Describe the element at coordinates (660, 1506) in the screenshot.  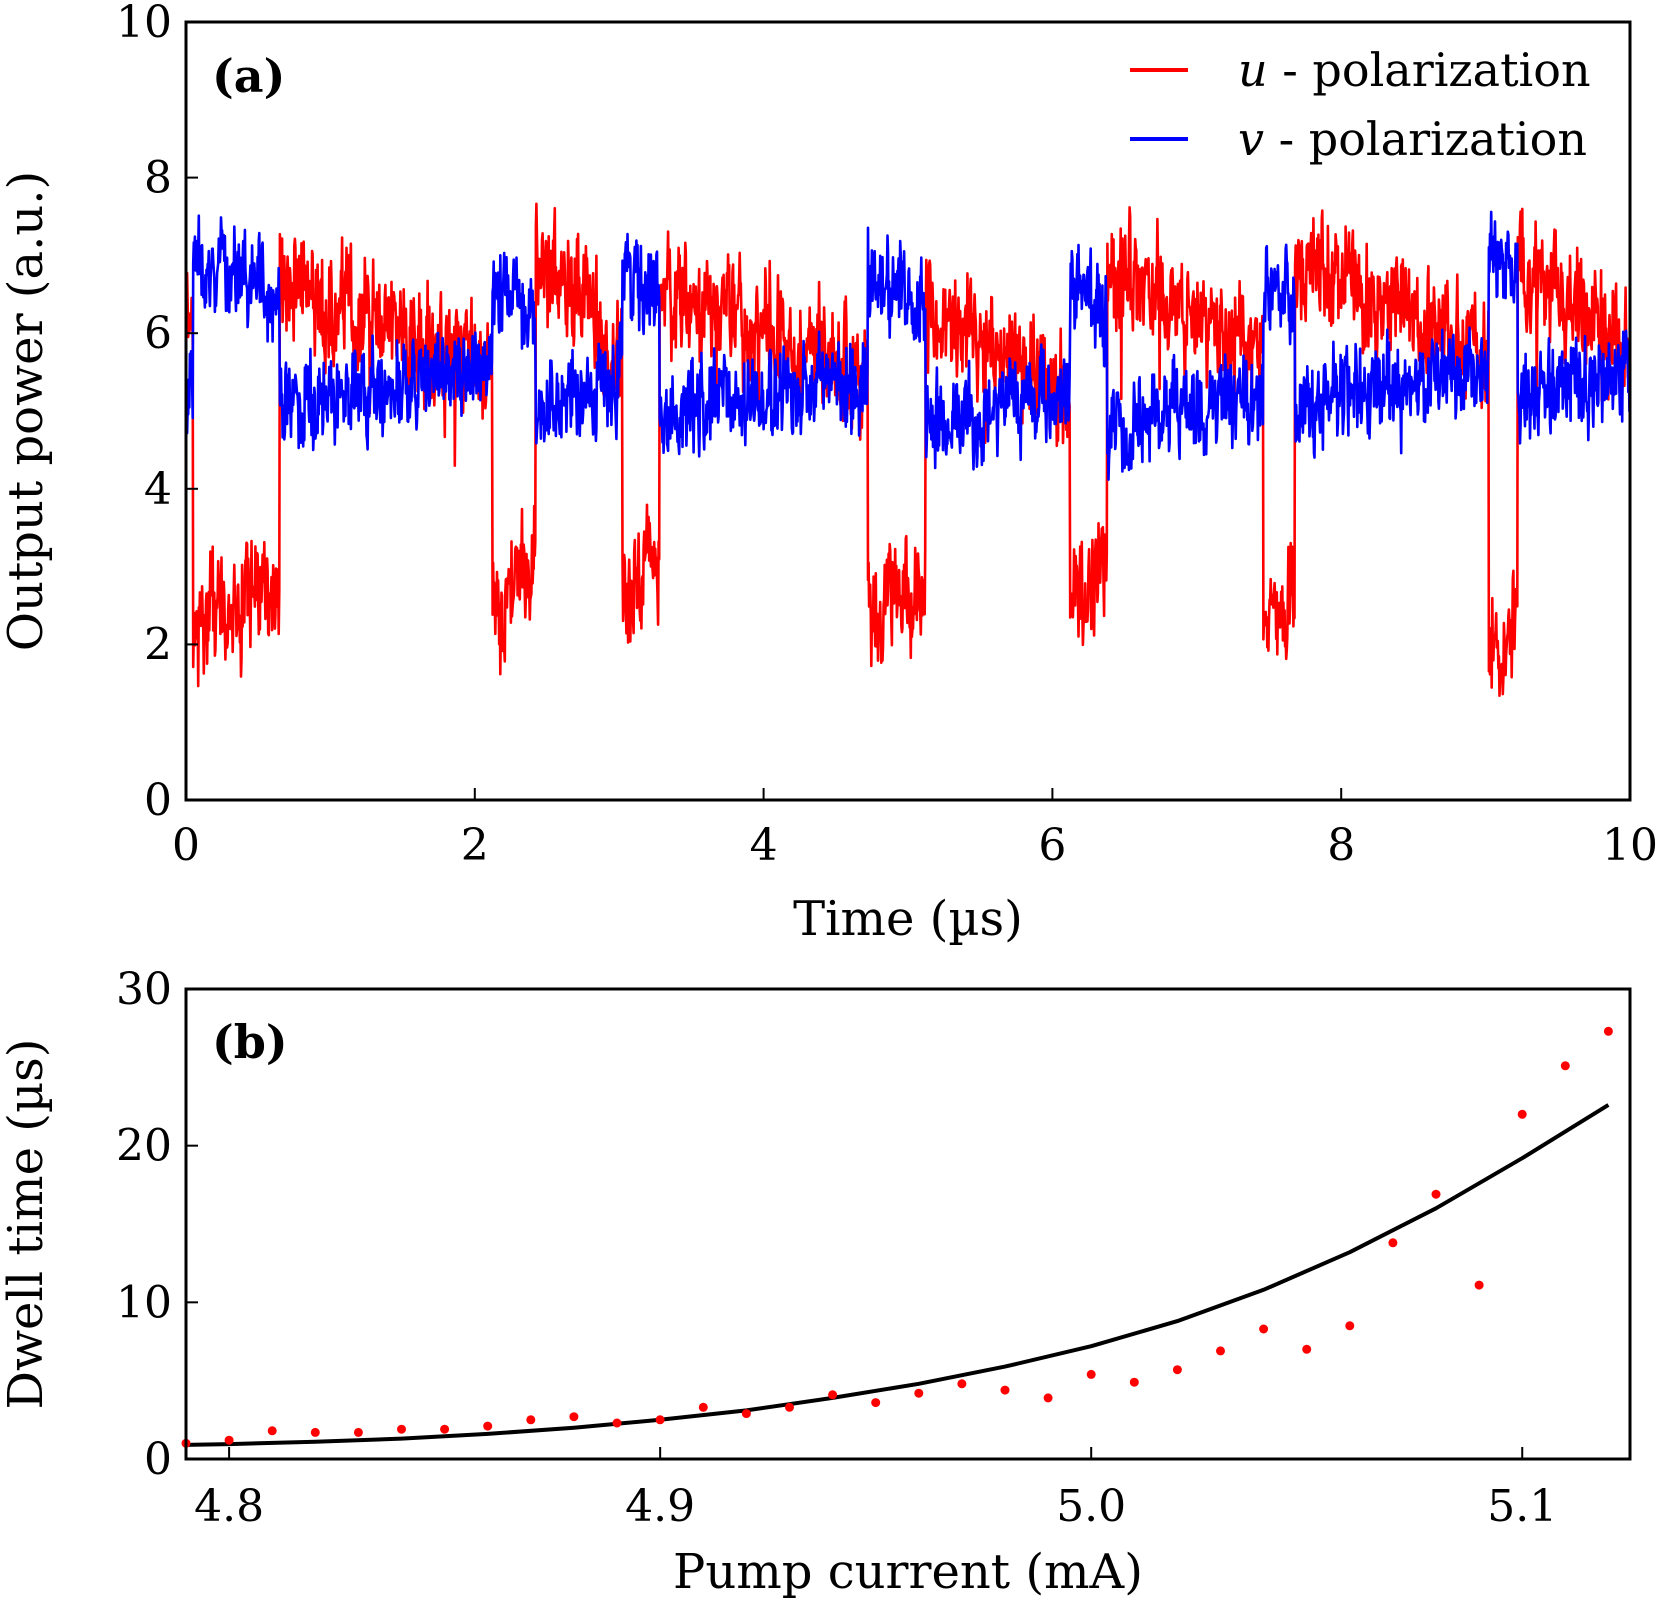
I see `panel-b-xtick-label: 4.9` at that location.